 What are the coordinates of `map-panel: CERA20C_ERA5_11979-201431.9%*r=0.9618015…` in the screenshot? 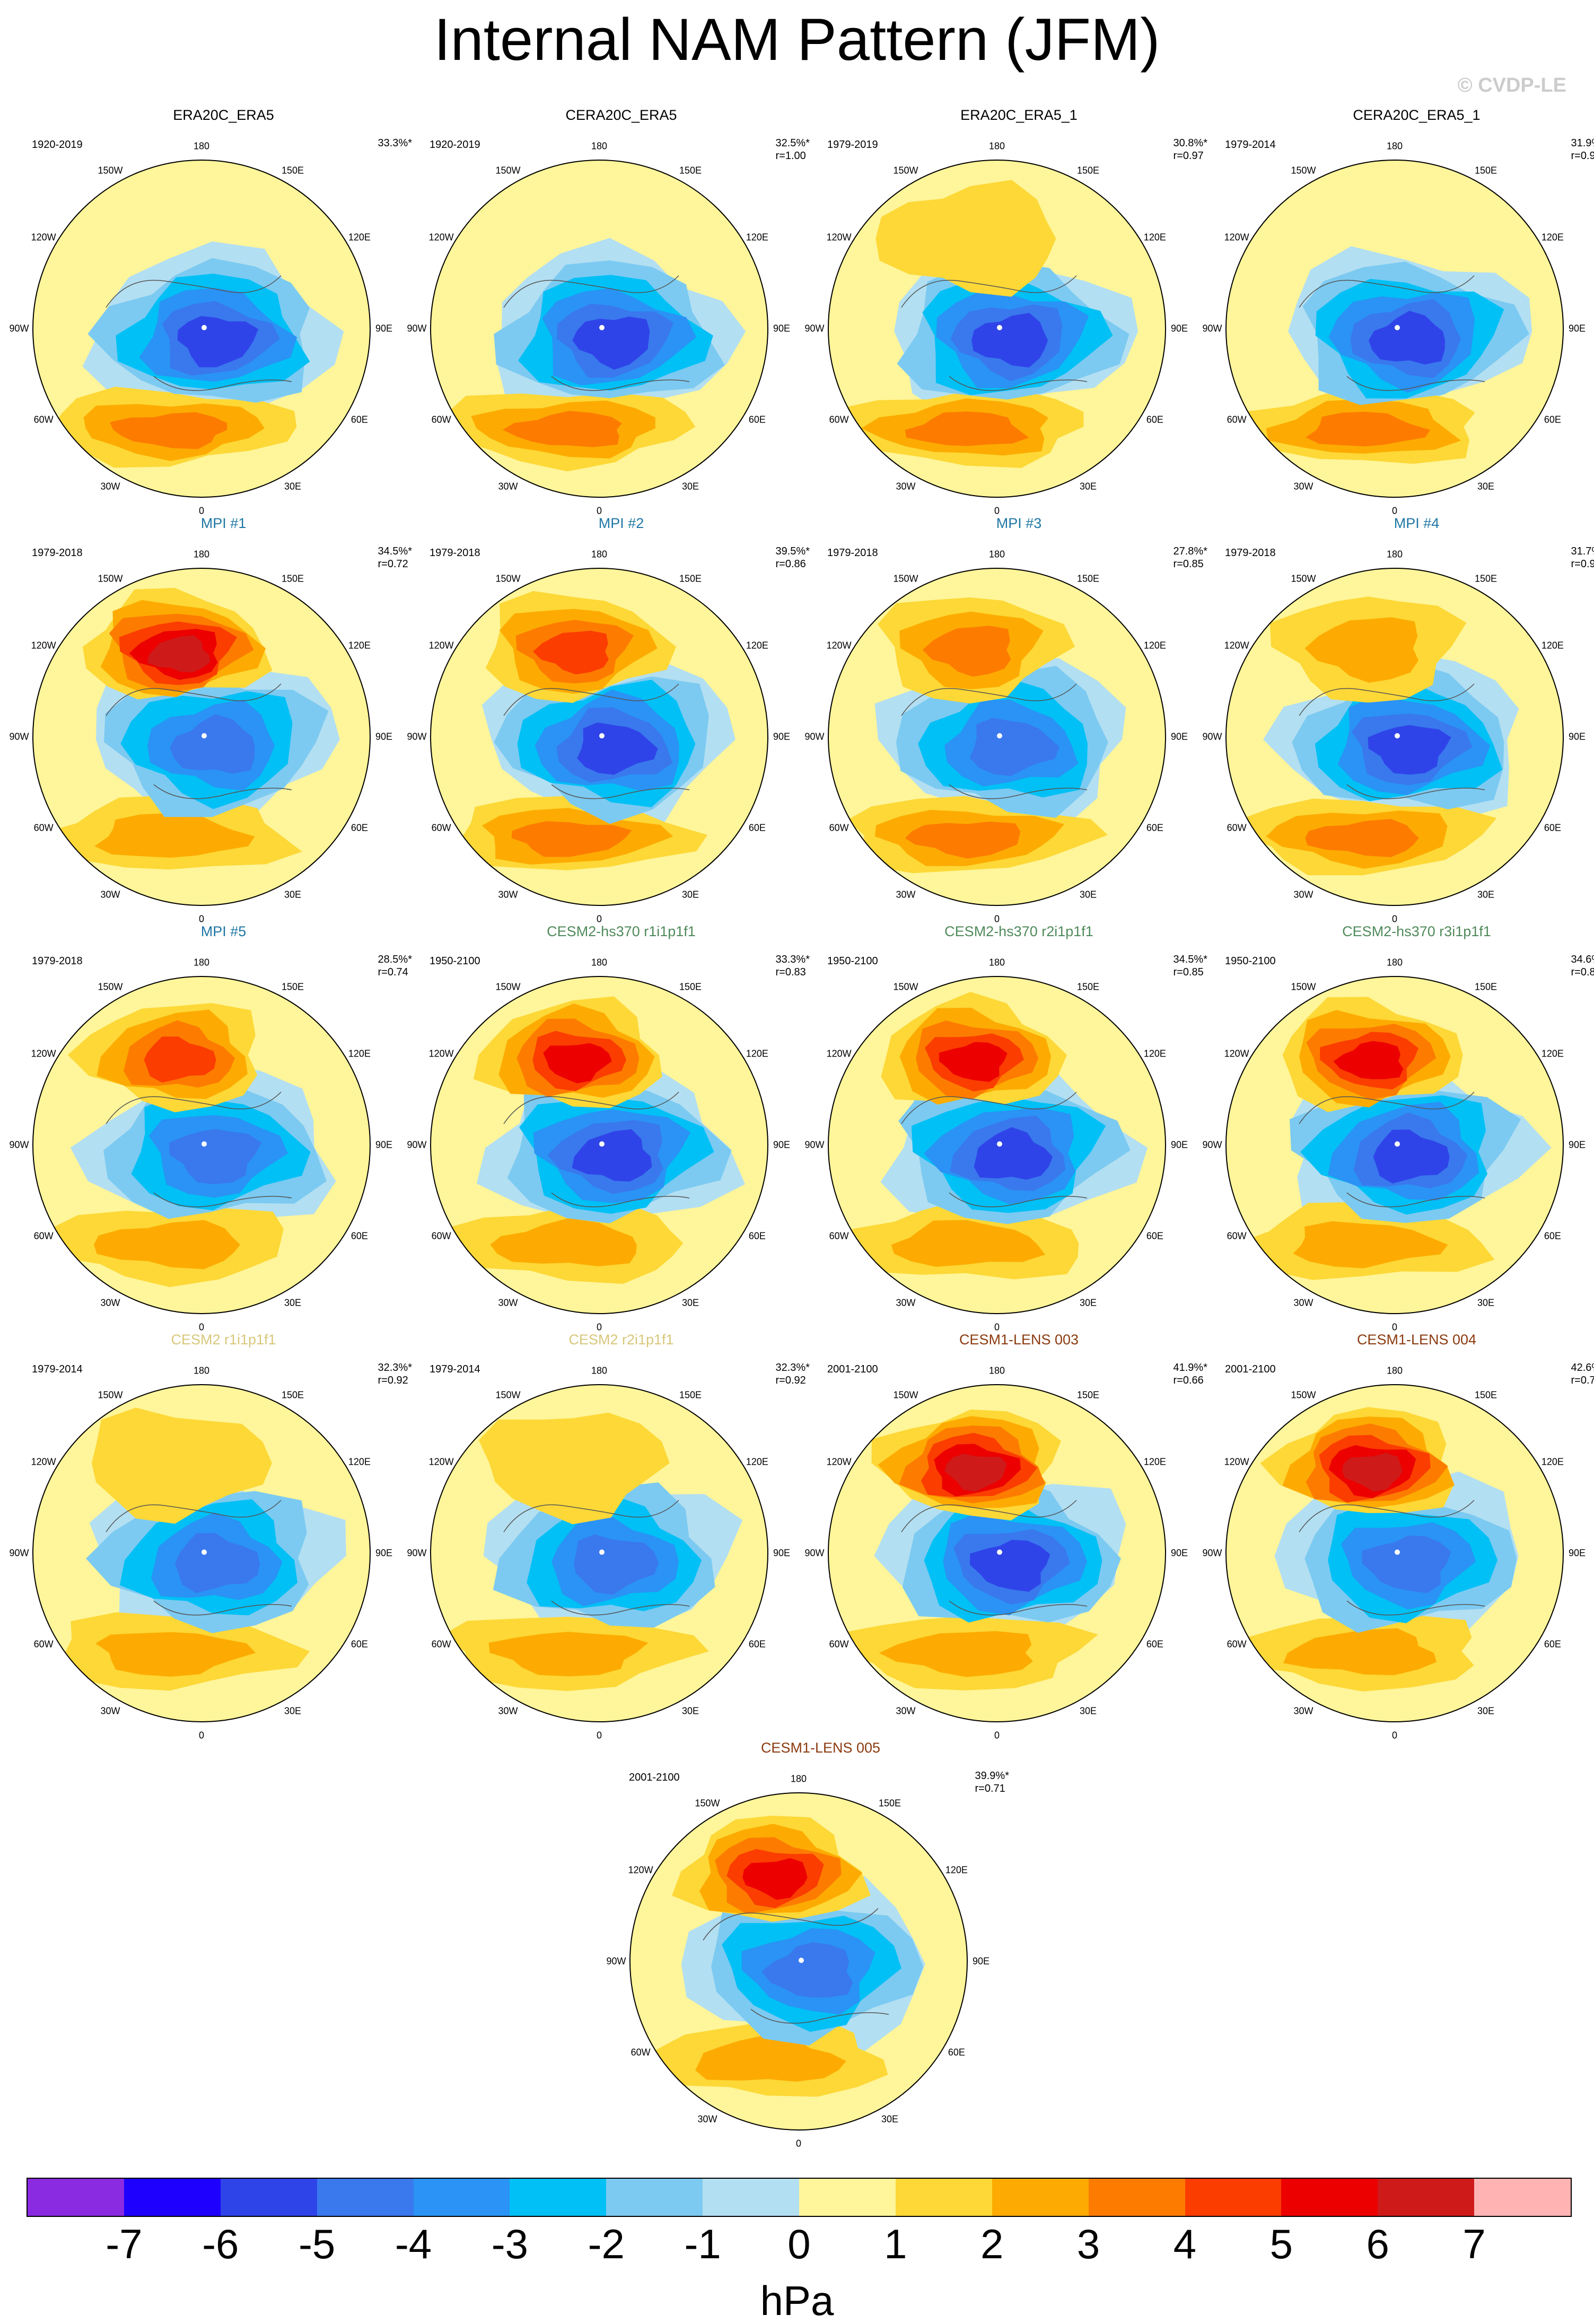 It's located at (1406, 307).